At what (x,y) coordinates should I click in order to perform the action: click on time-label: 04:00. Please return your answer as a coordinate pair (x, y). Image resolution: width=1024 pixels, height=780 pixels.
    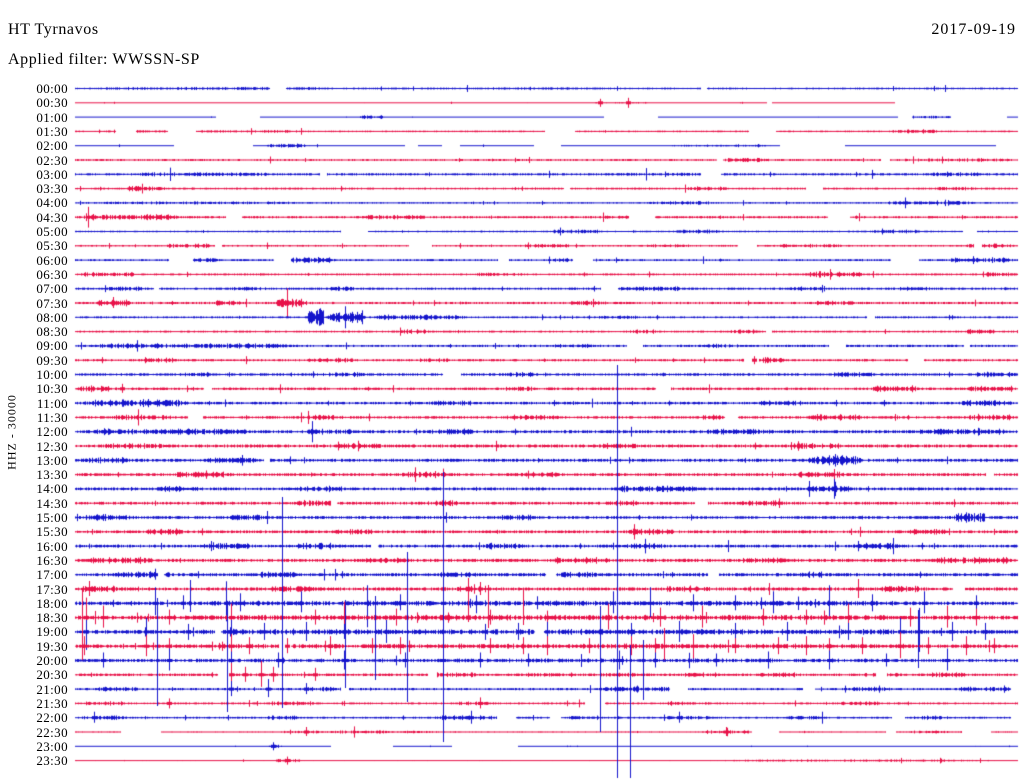
    Looking at the image, I should click on (52, 203).